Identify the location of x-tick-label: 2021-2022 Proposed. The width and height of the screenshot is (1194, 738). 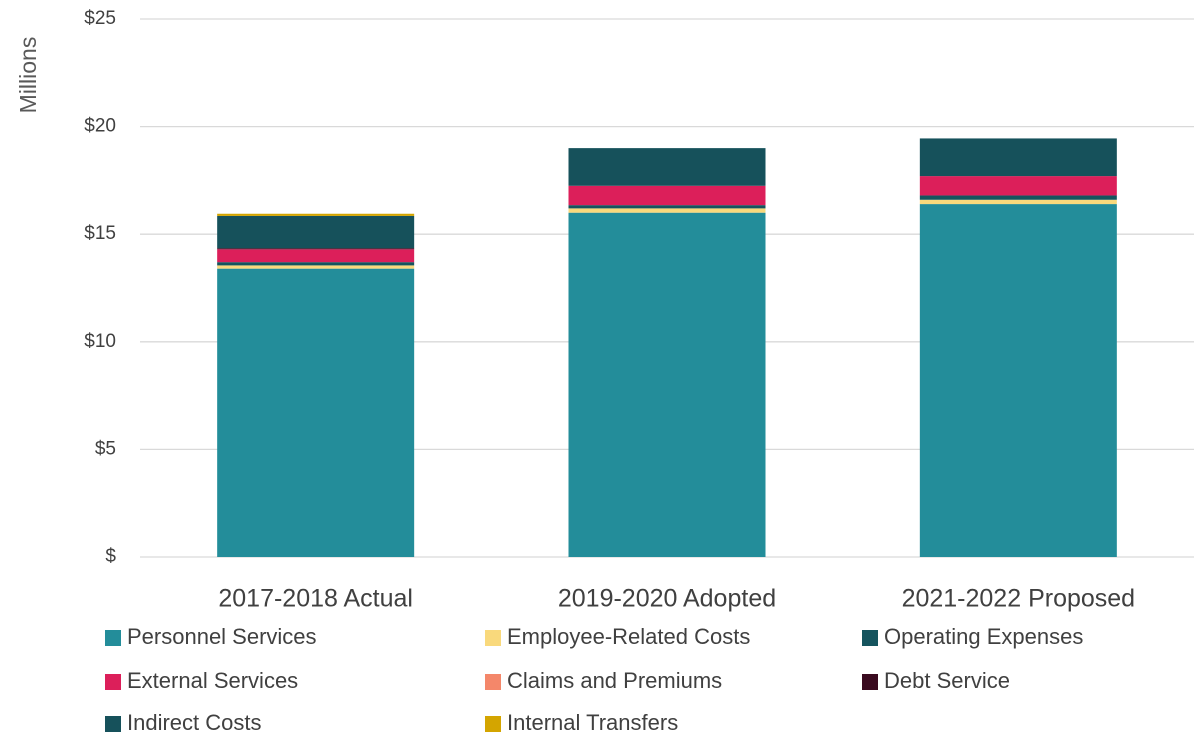
(1019, 599).